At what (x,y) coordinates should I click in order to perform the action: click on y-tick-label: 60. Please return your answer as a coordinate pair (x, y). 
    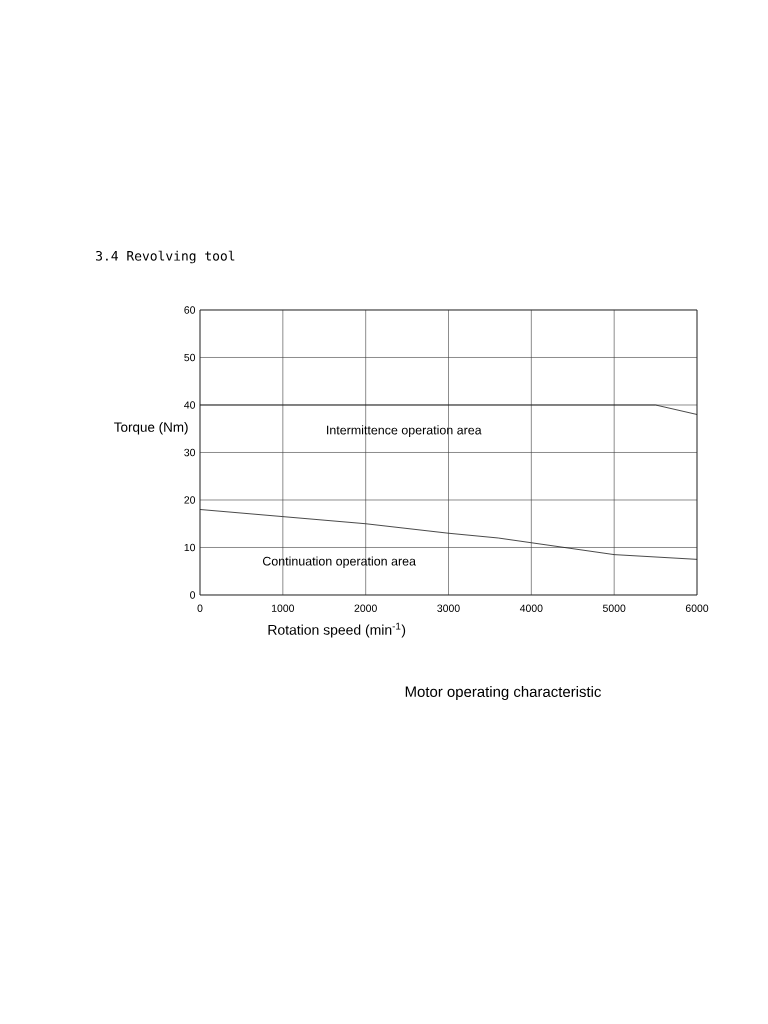
    Looking at the image, I should click on (190, 310).